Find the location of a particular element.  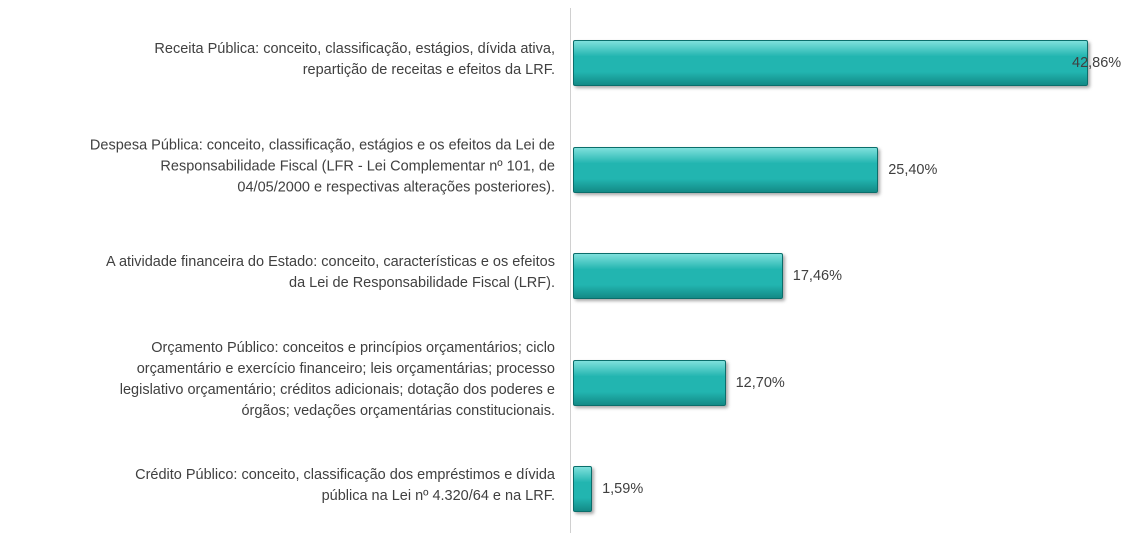

category-axis is located at coordinates (570, 270).